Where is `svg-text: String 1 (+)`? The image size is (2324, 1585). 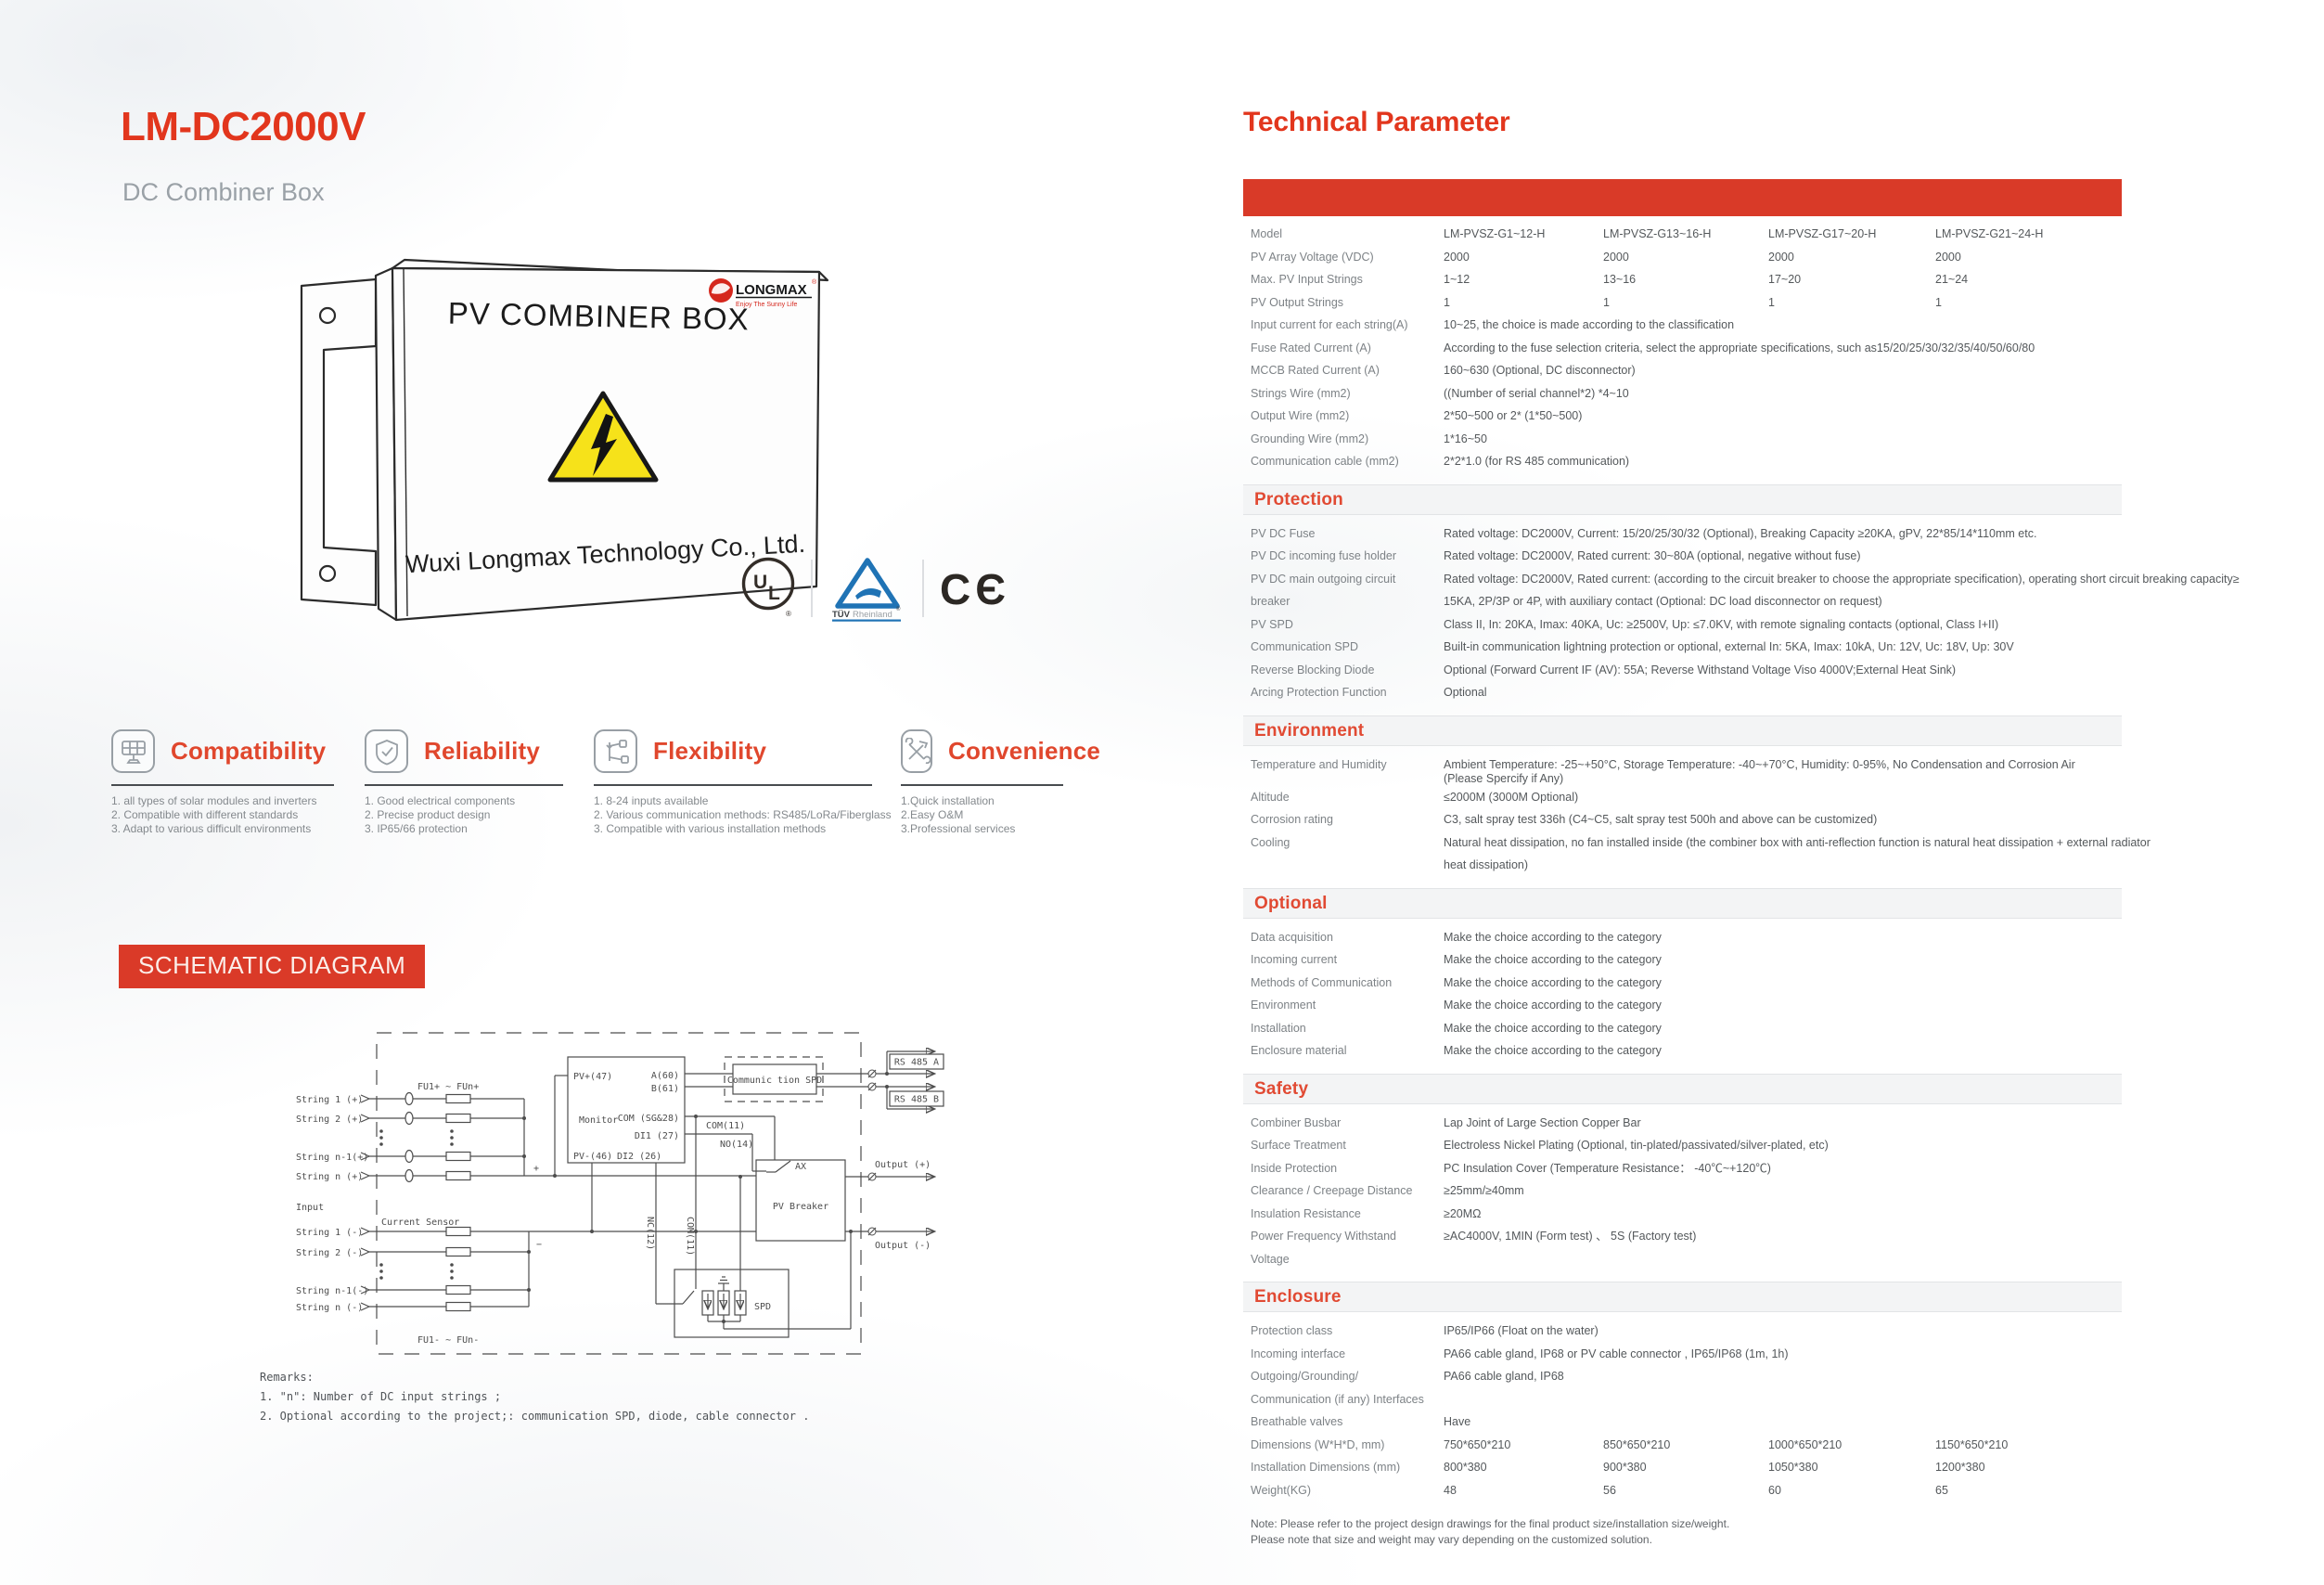
svg-text: String 1 (+) is located at coordinates (329, 1100).